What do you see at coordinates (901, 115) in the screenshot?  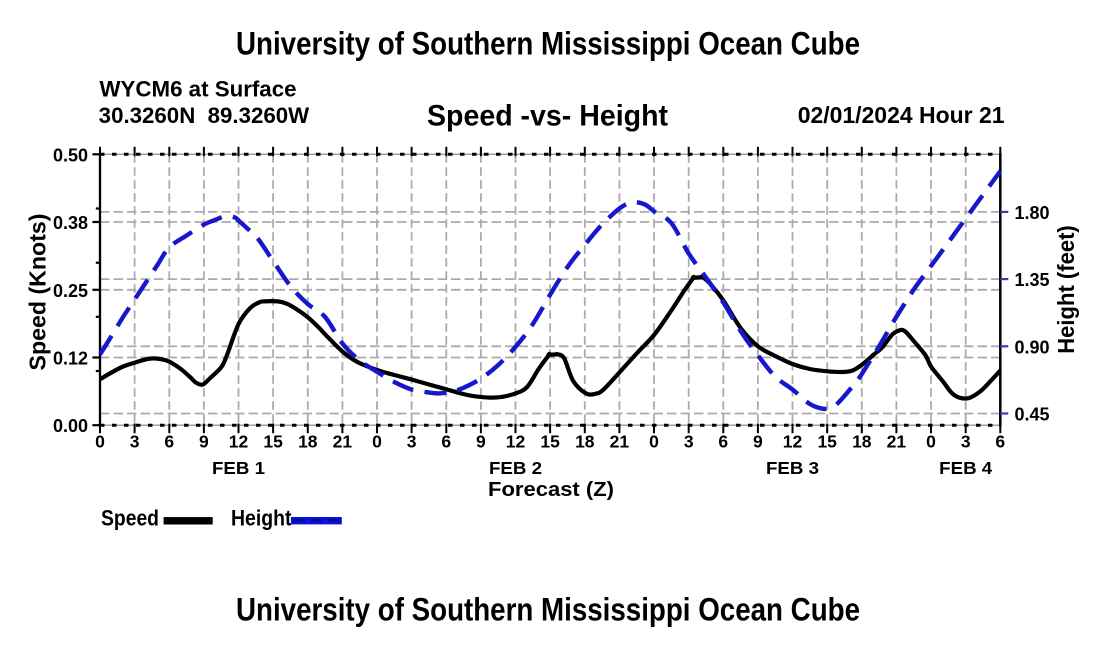 I see `svg-text: 02/01/2024 Hour 21` at bounding box center [901, 115].